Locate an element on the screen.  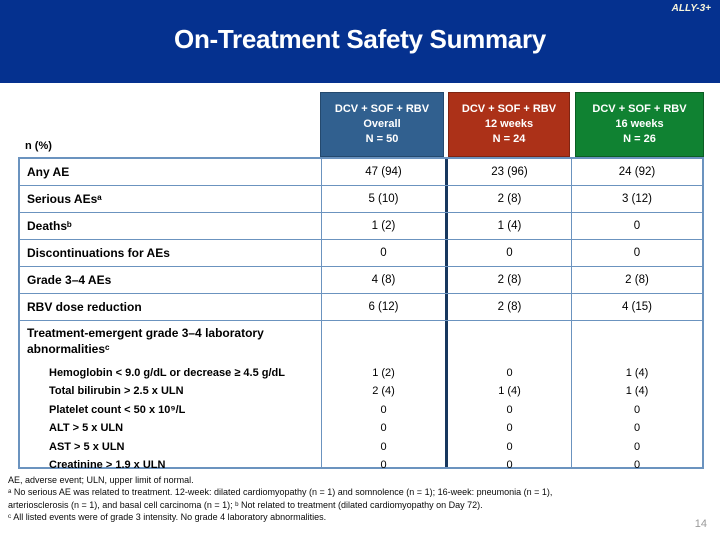
row-label: Deathsᵇ is located at coordinates (171, 226).